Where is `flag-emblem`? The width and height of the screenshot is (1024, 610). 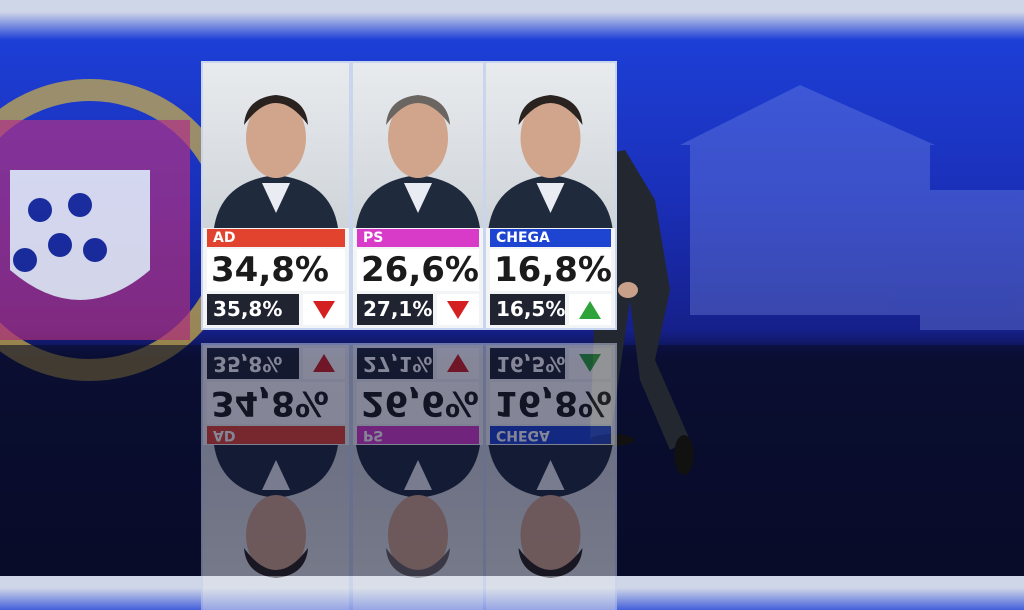 flag-emblem is located at coordinates (120, 230).